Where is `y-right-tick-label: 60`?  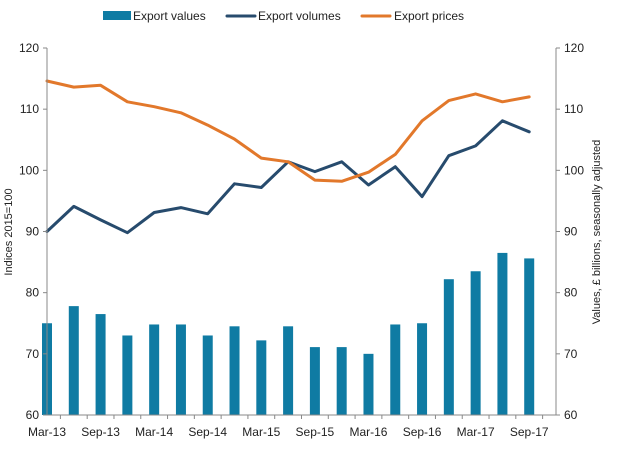
y-right-tick-label: 60 is located at coordinates (571, 415).